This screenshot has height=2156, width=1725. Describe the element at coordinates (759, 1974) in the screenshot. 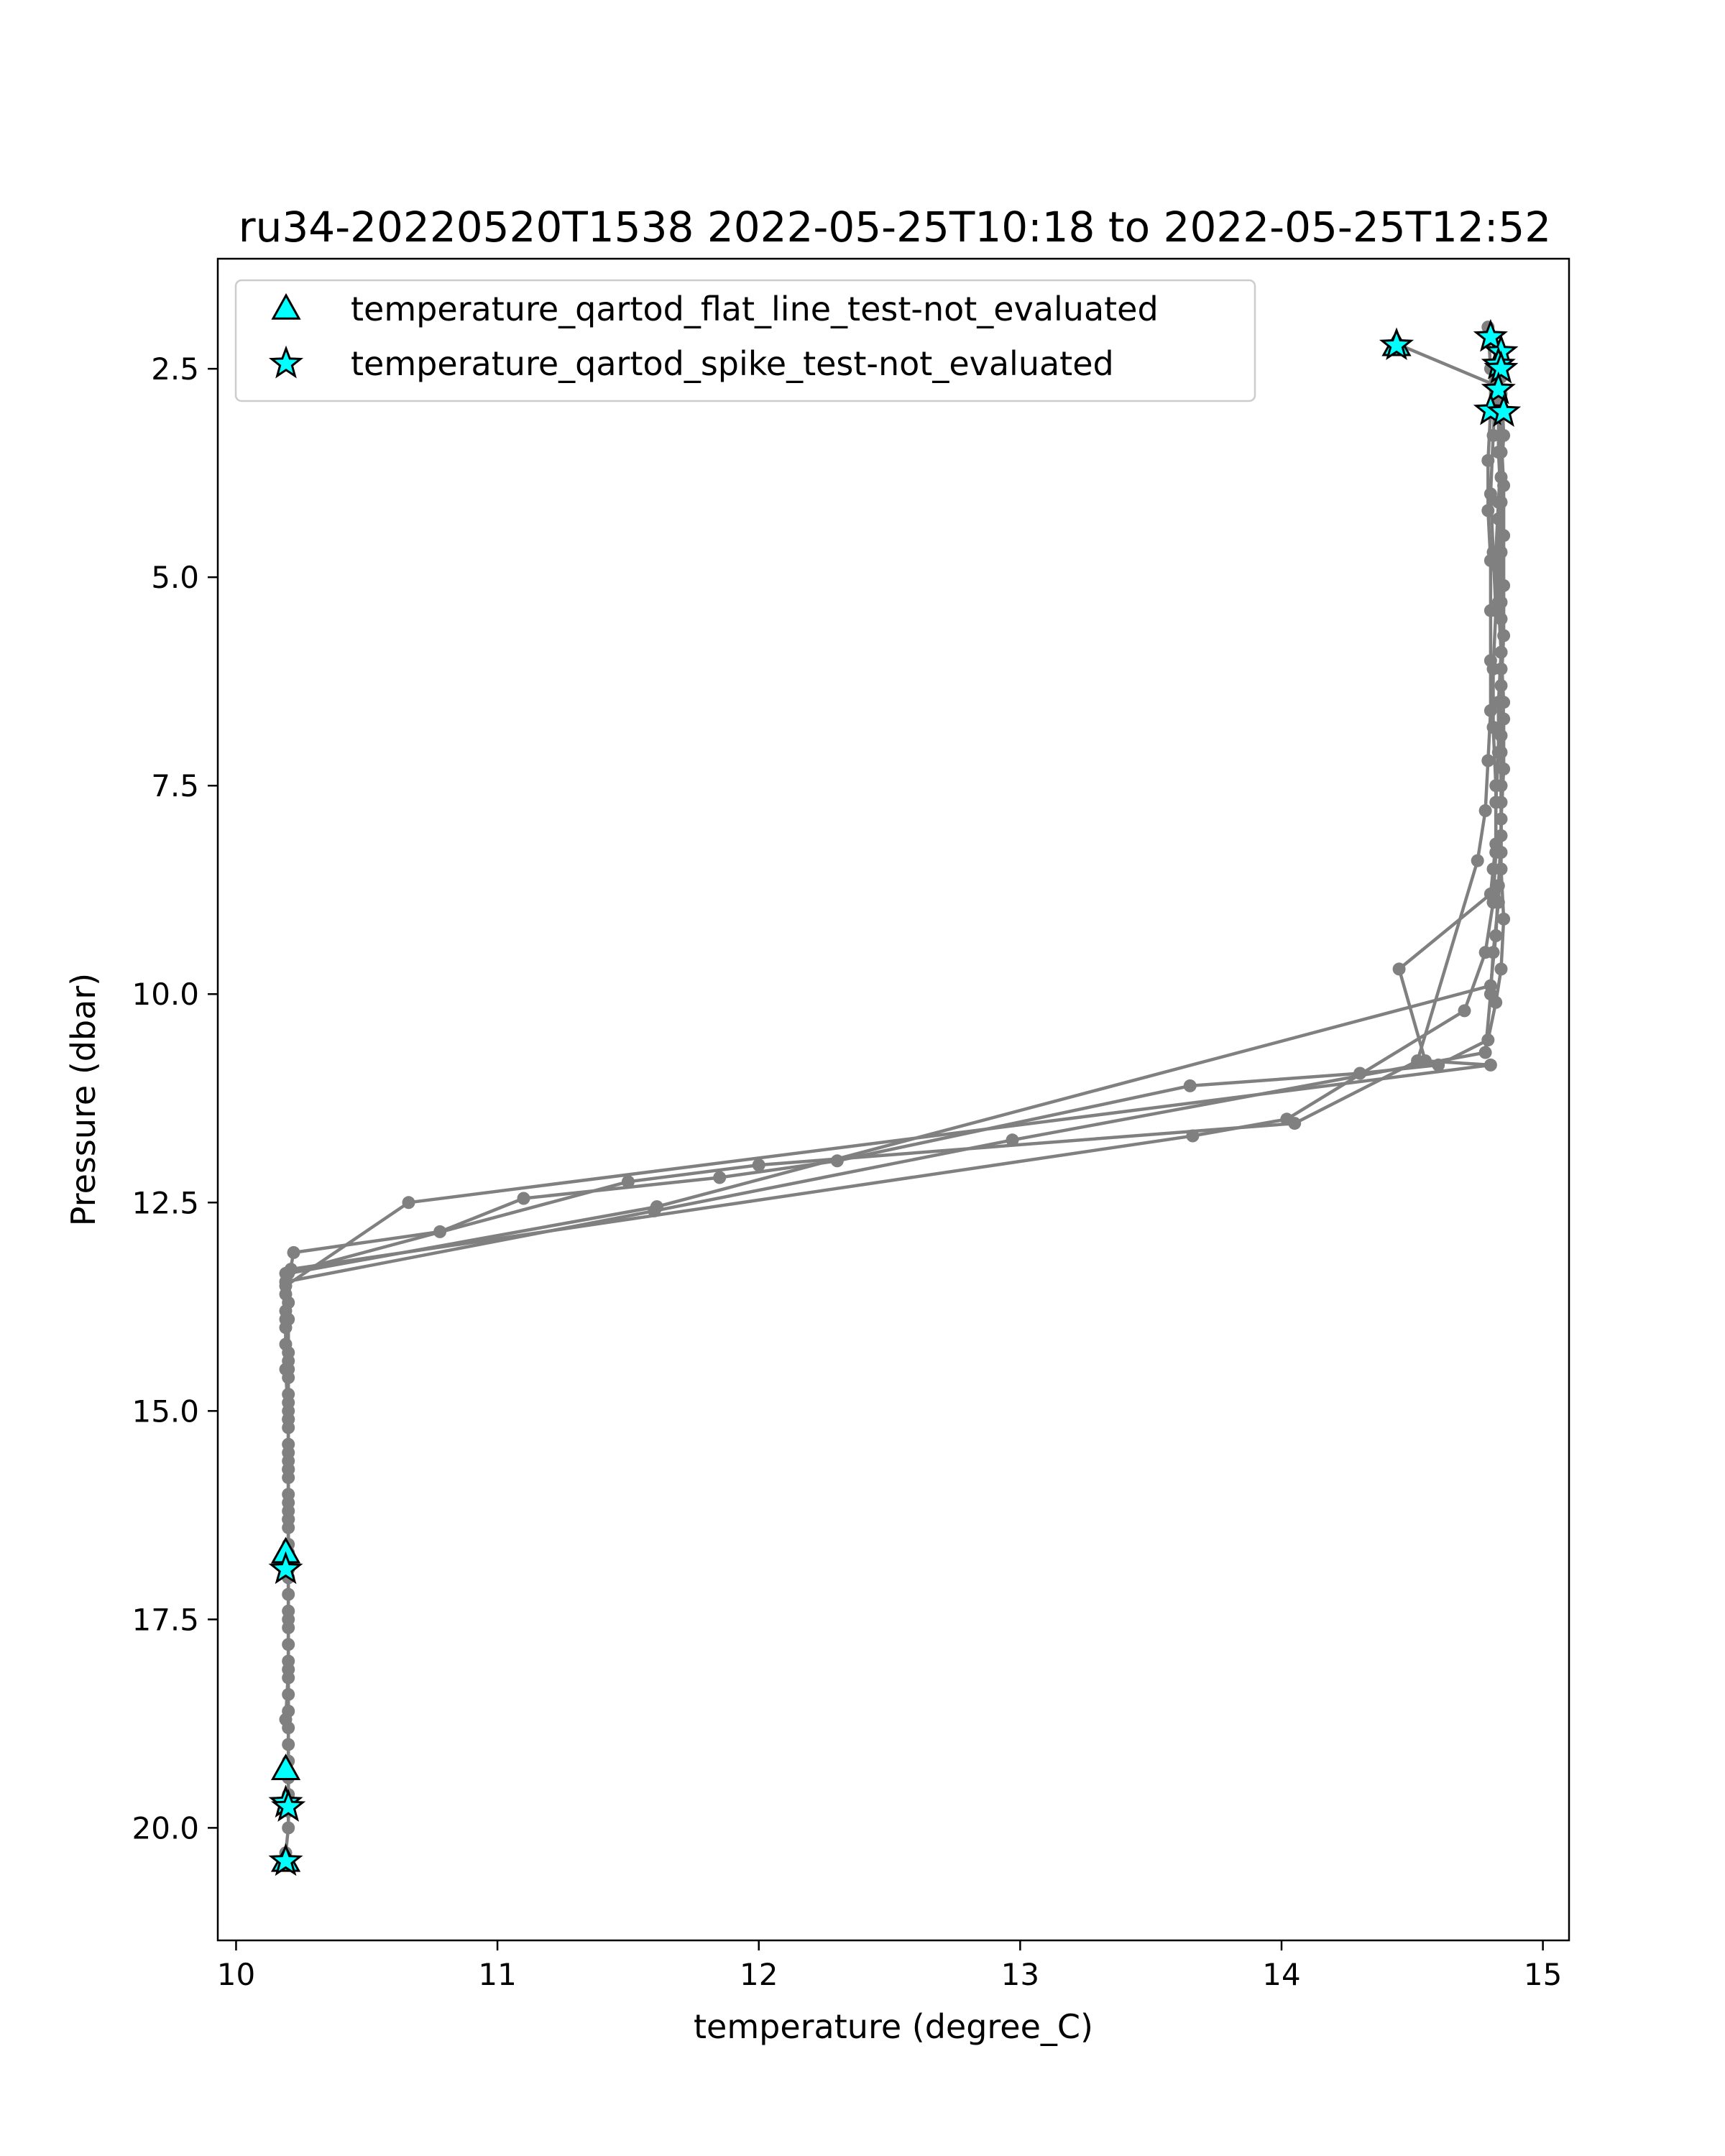

I see `x-tick-label: 12` at that location.